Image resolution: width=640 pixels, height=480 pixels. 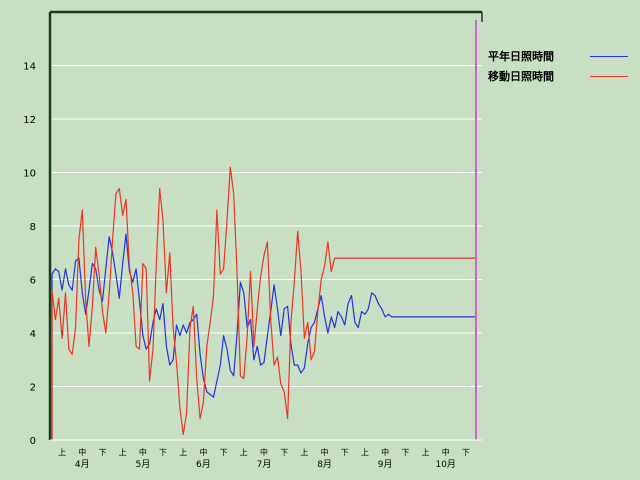 What do you see at coordinates (324, 464) in the screenshot?
I see `x-month-label: 8月` at bounding box center [324, 464].